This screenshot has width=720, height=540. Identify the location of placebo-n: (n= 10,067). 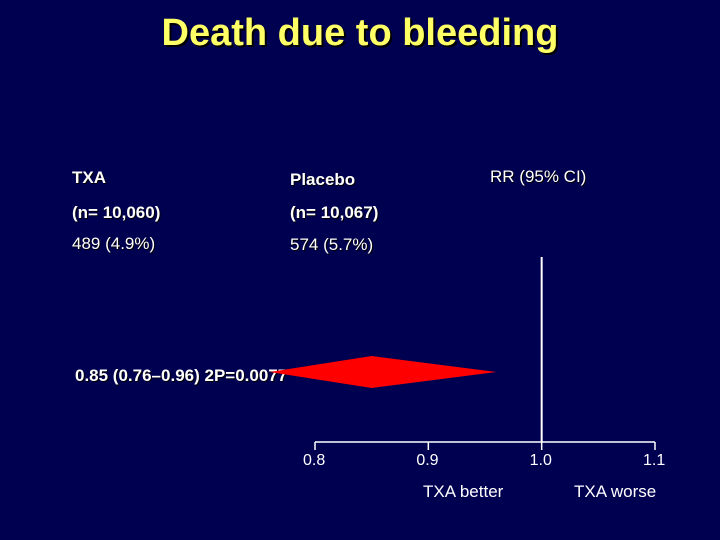
(334, 212).